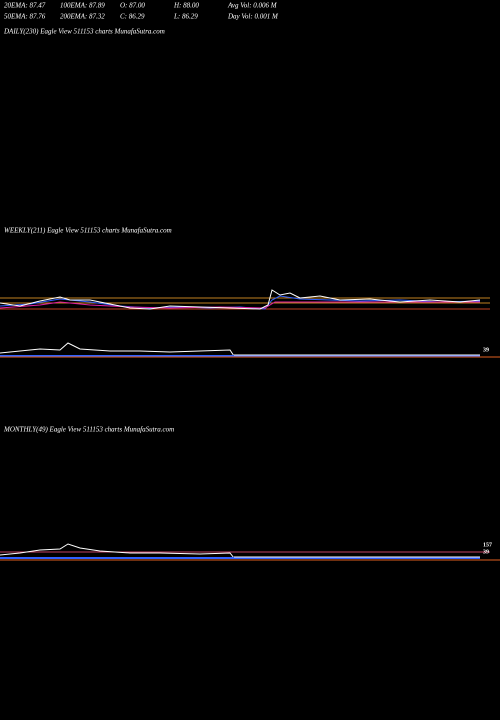  I want to click on stat: Day Vol: 0.001 M, so click(253, 17).